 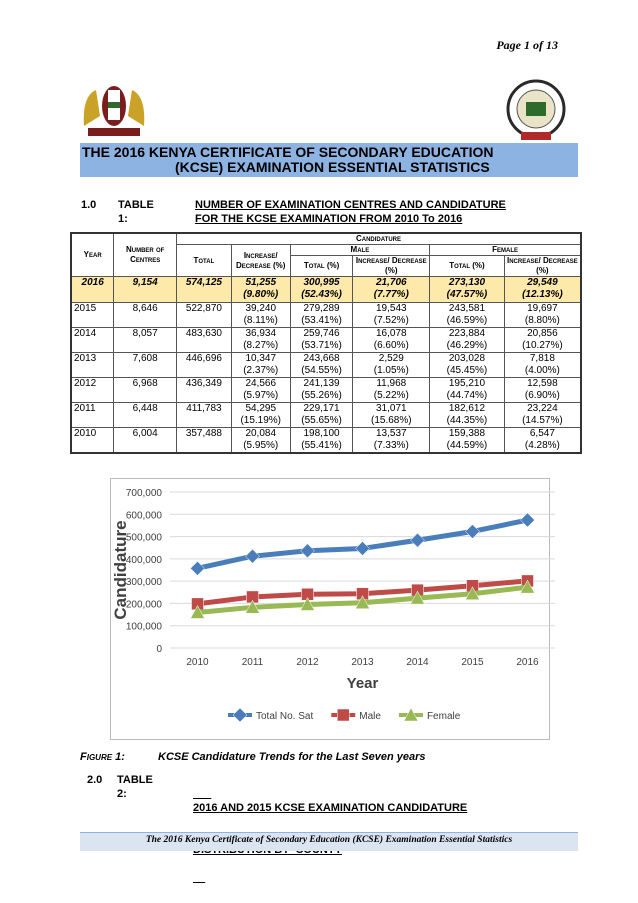 What do you see at coordinates (467, 395) in the screenshot?
I see `cell-text: (44.74%)` at bounding box center [467, 395].